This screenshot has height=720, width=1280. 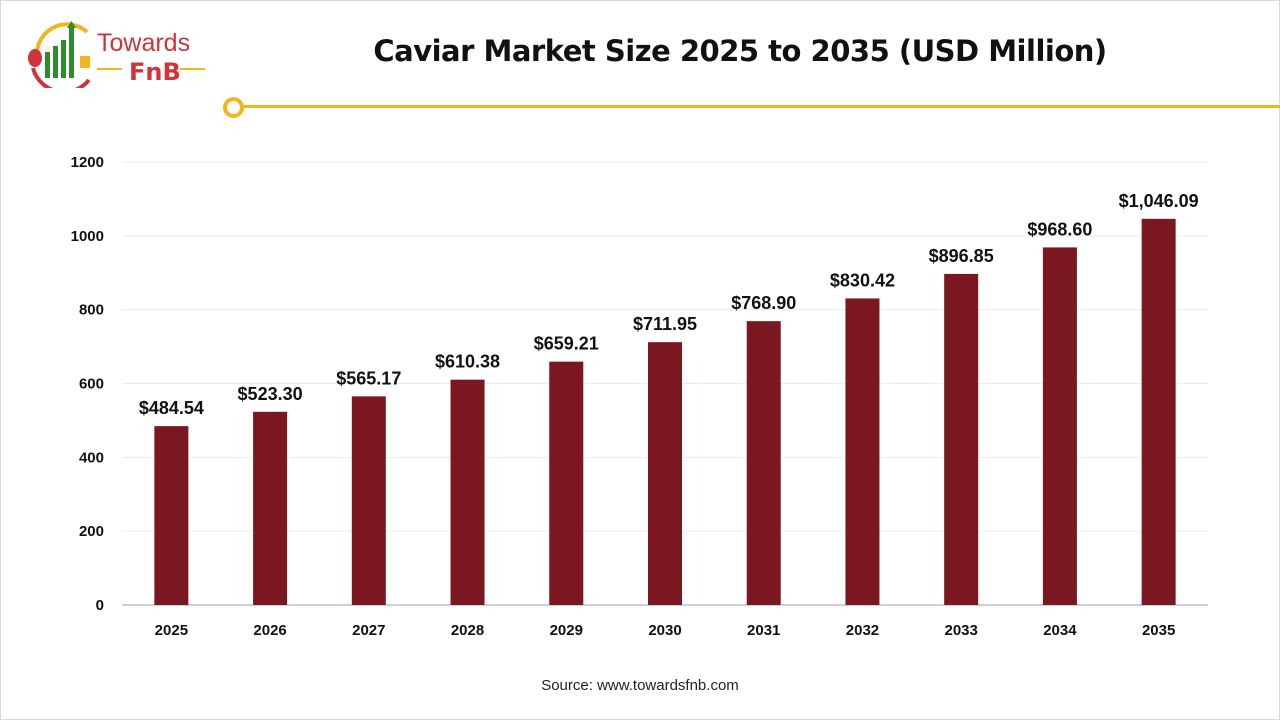 I want to click on logo-text-top: Towards, so click(x=143, y=43).